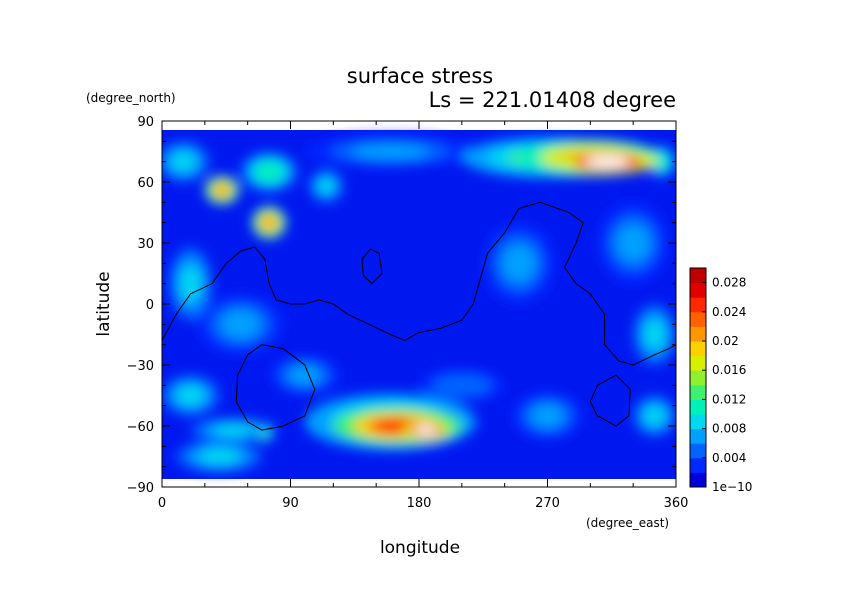  What do you see at coordinates (140, 488) in the screenshot?
I see `y-tick-label: −90` at bounding box center [140, 488].